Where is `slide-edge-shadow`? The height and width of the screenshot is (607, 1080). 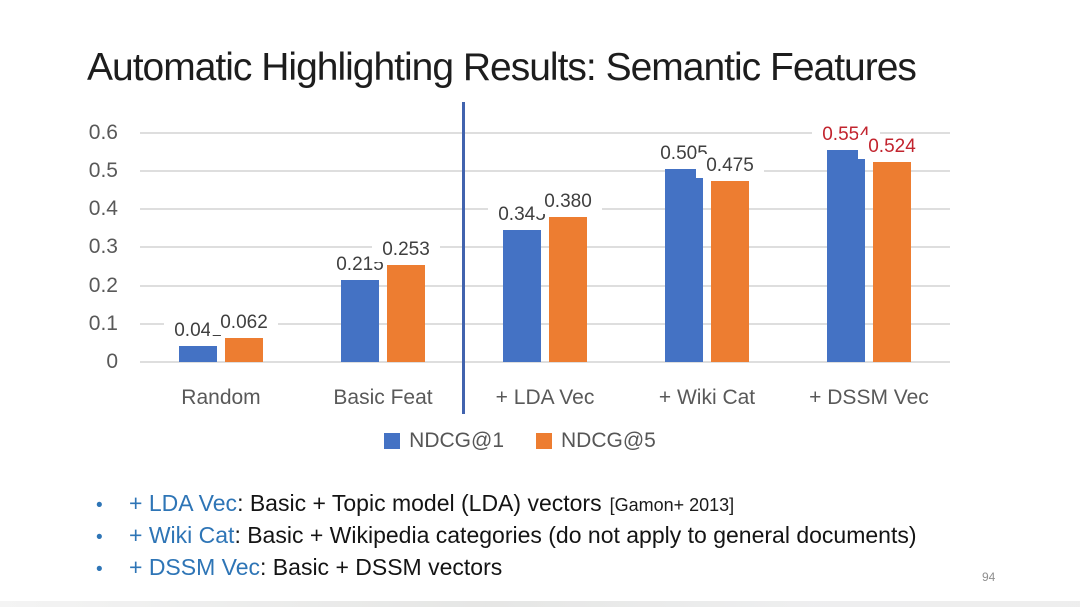
slide-edge-shadow is located at coordinates (540, 604).